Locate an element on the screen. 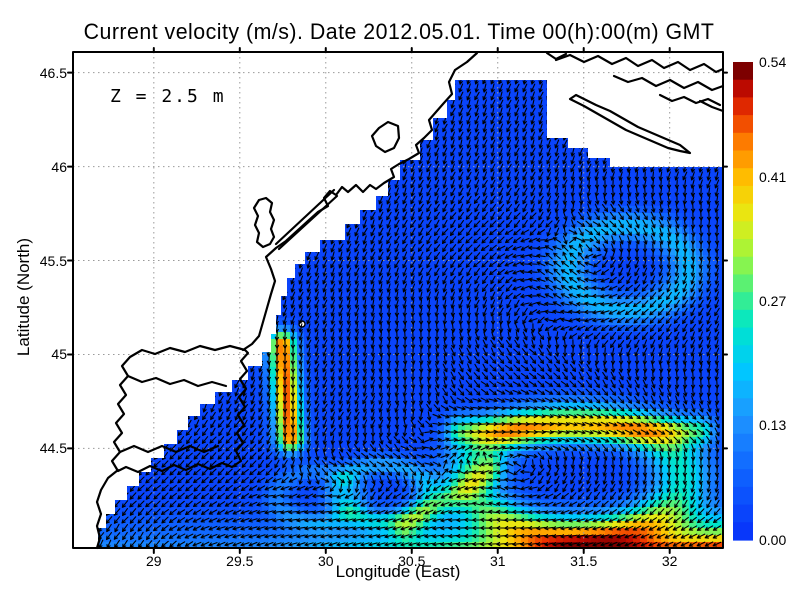 The height and width of the screenshot is (600, 800). colorbar-tick-label: 0.41 is located at coordinates (773, 177).